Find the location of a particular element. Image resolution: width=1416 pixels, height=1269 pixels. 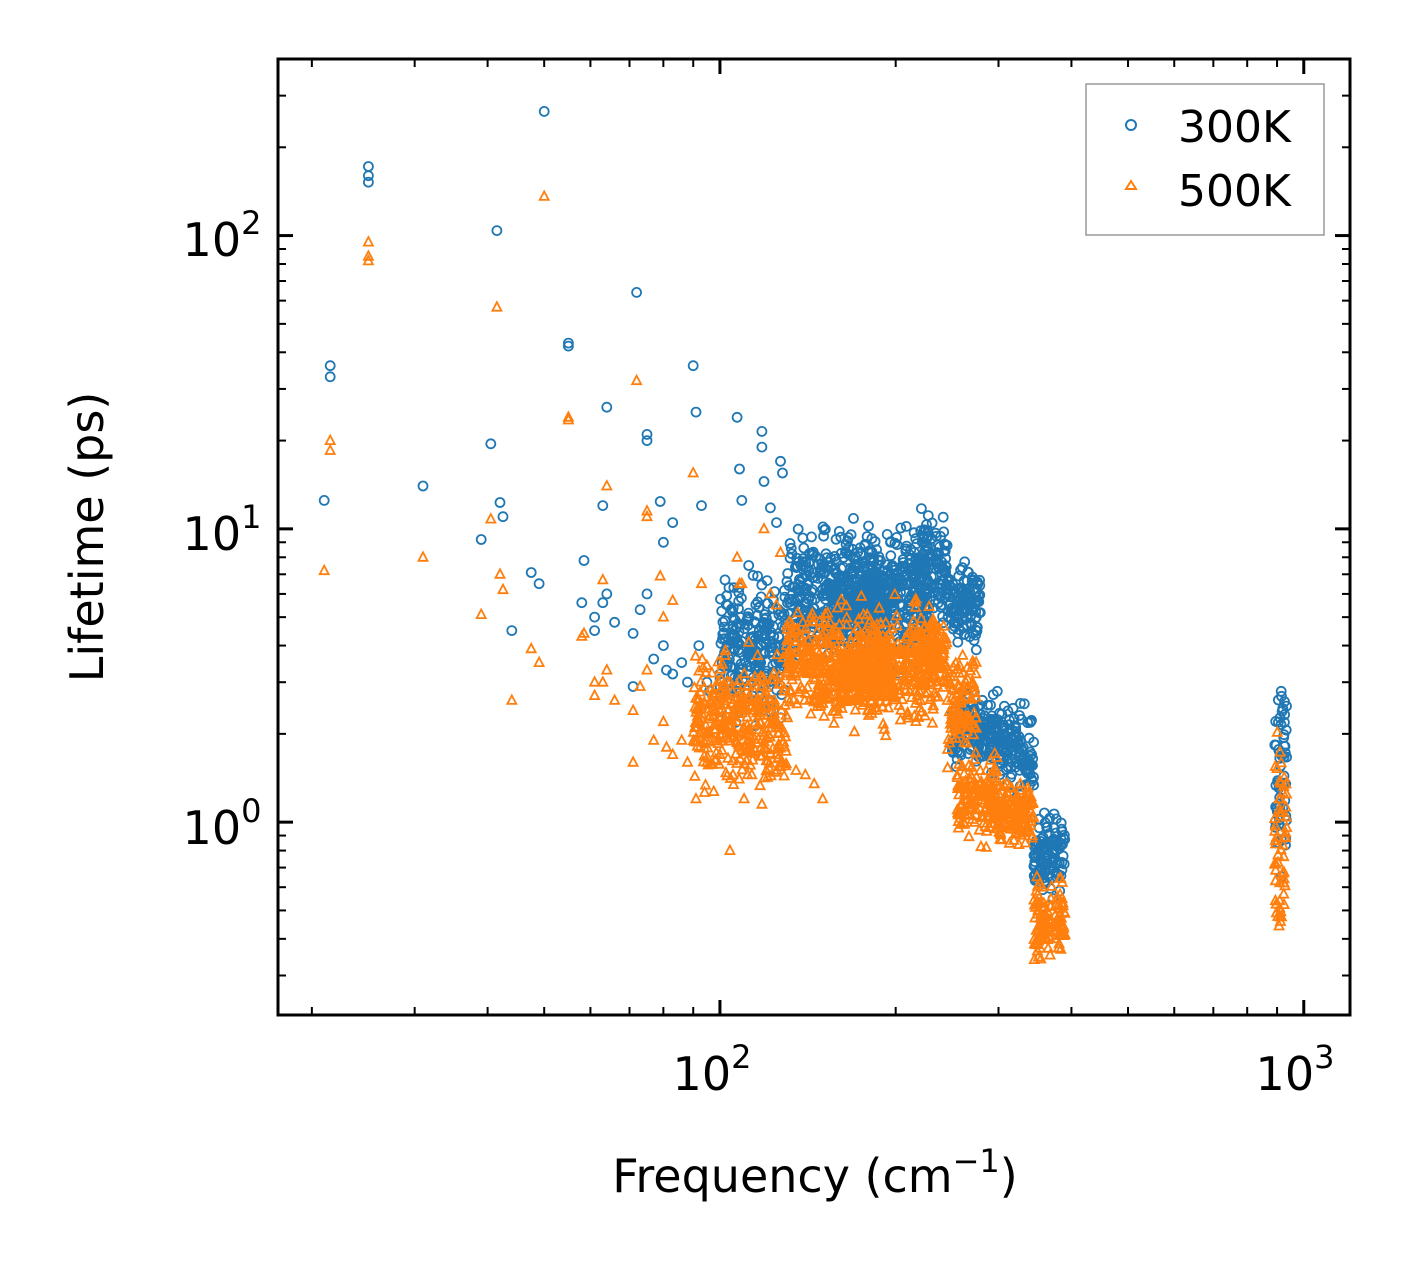

legend-label-500k: 500K is located at coordinates (1235, 191).